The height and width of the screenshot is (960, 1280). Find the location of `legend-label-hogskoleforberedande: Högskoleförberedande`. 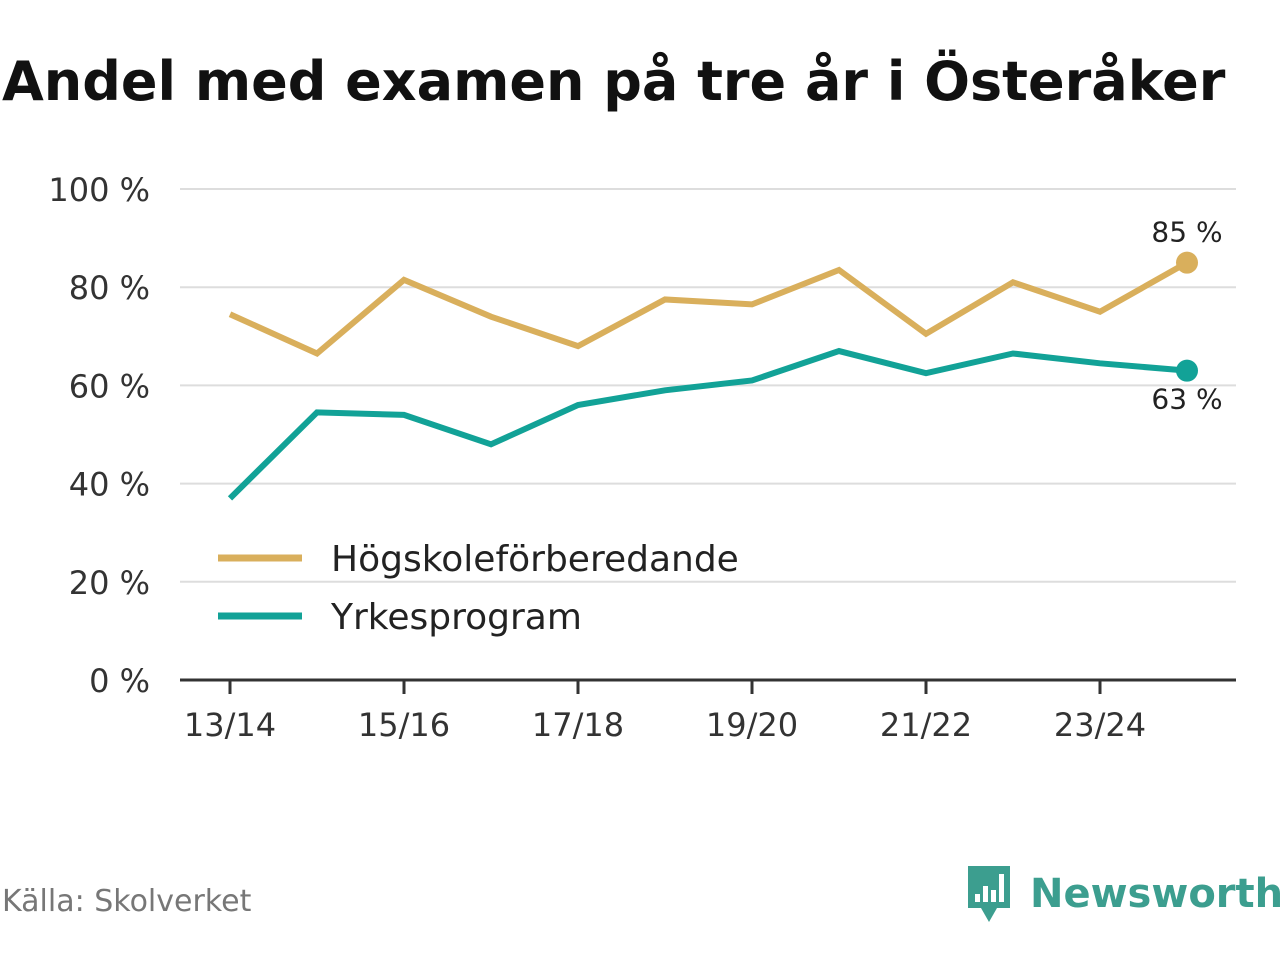

legend-label-hogskoleforberedande: Högskoleförberedande is located at coordinates (535, 559).